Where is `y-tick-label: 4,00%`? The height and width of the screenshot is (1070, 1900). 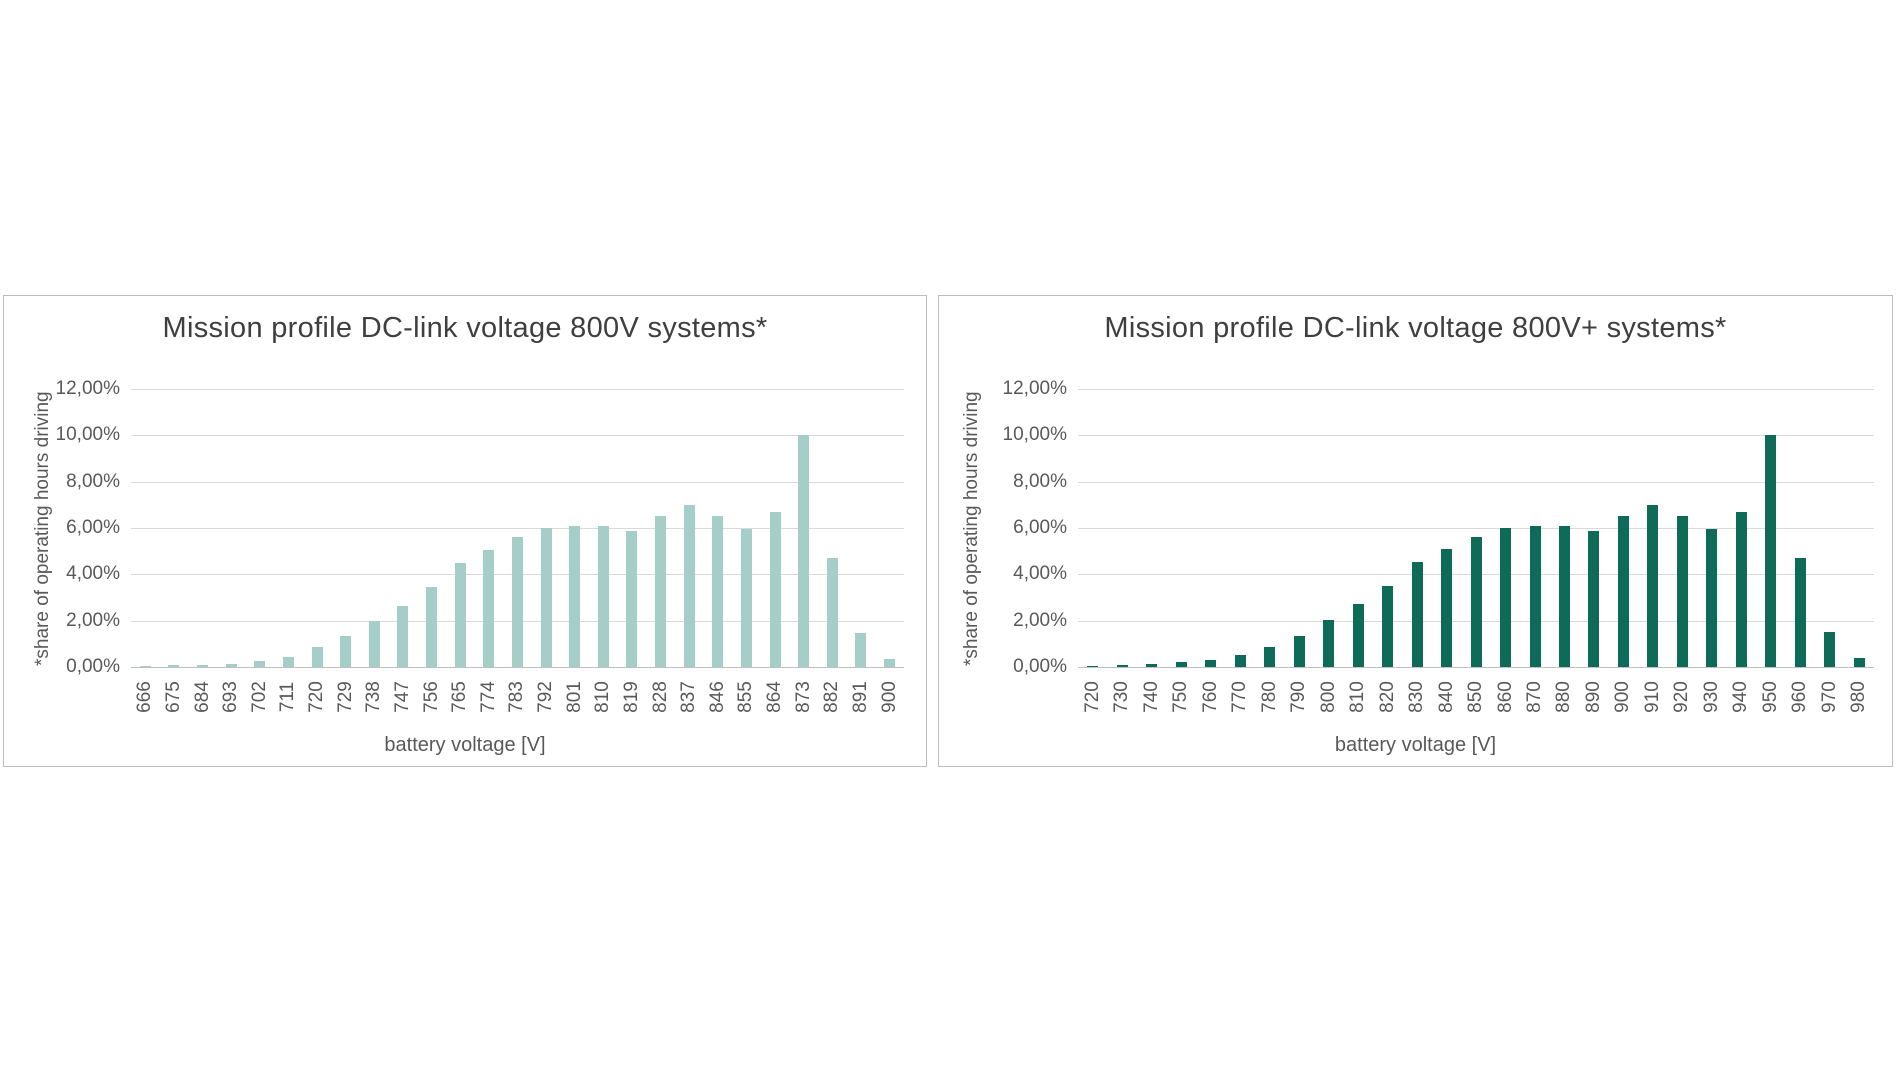
y-tick-label: 4,00% is located at coordinates (1040, 574).